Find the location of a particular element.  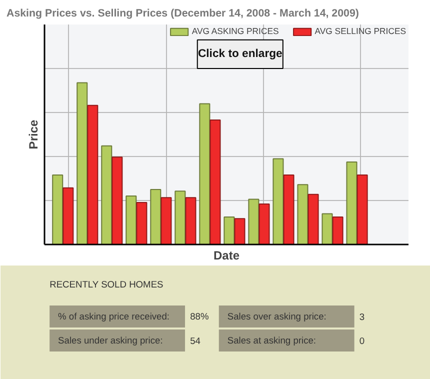

x-axis-title: Date is located at coordinates (226, 255).